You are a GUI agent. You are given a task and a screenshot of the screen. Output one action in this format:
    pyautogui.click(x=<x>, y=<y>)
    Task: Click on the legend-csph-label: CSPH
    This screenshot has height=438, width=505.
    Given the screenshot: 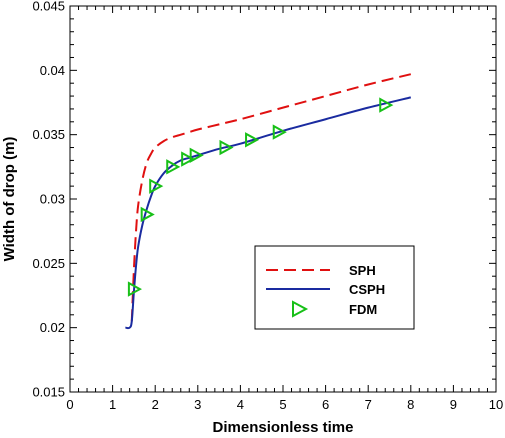 What is the action you would take?
    pyautogui.click(x=367, y=289)
    